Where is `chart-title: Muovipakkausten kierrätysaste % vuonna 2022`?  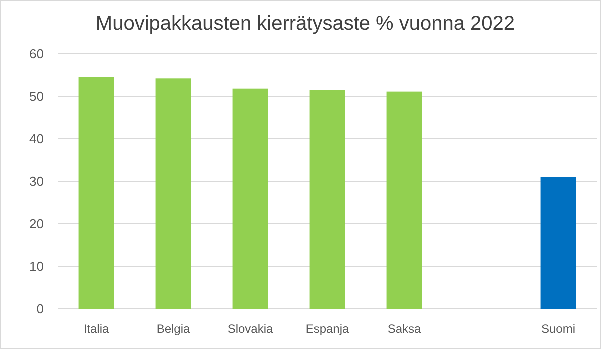 chart-title: Muovipakkausten kierrätysaste % vuonna 2022 is located at coordinates (306, 24).